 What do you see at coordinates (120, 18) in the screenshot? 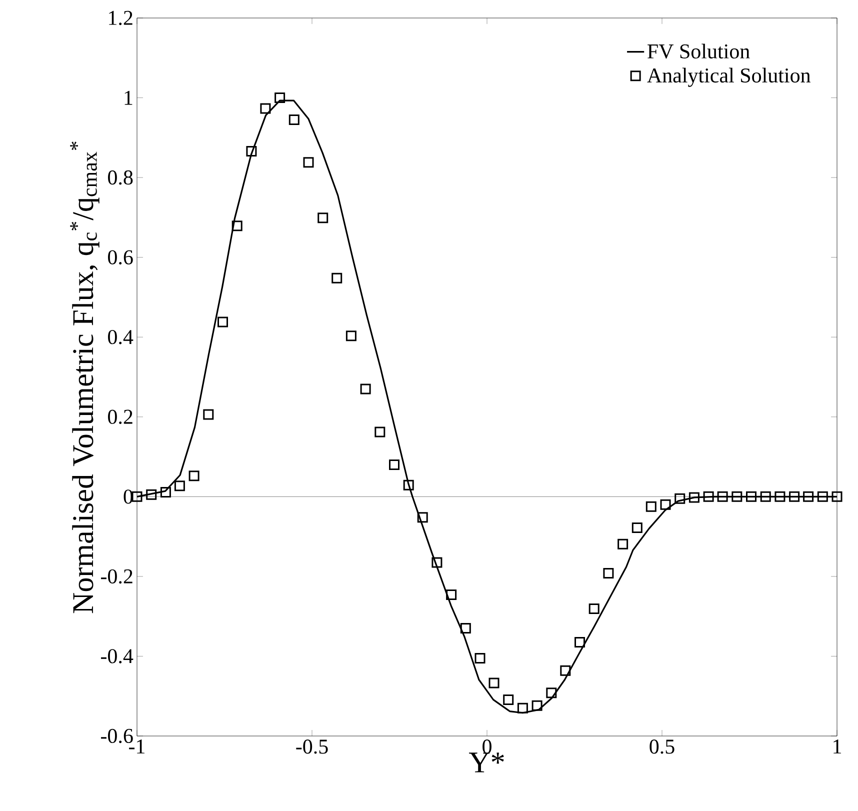
I see `y-tick-label: 1.2` at bounding box center [120, 18].